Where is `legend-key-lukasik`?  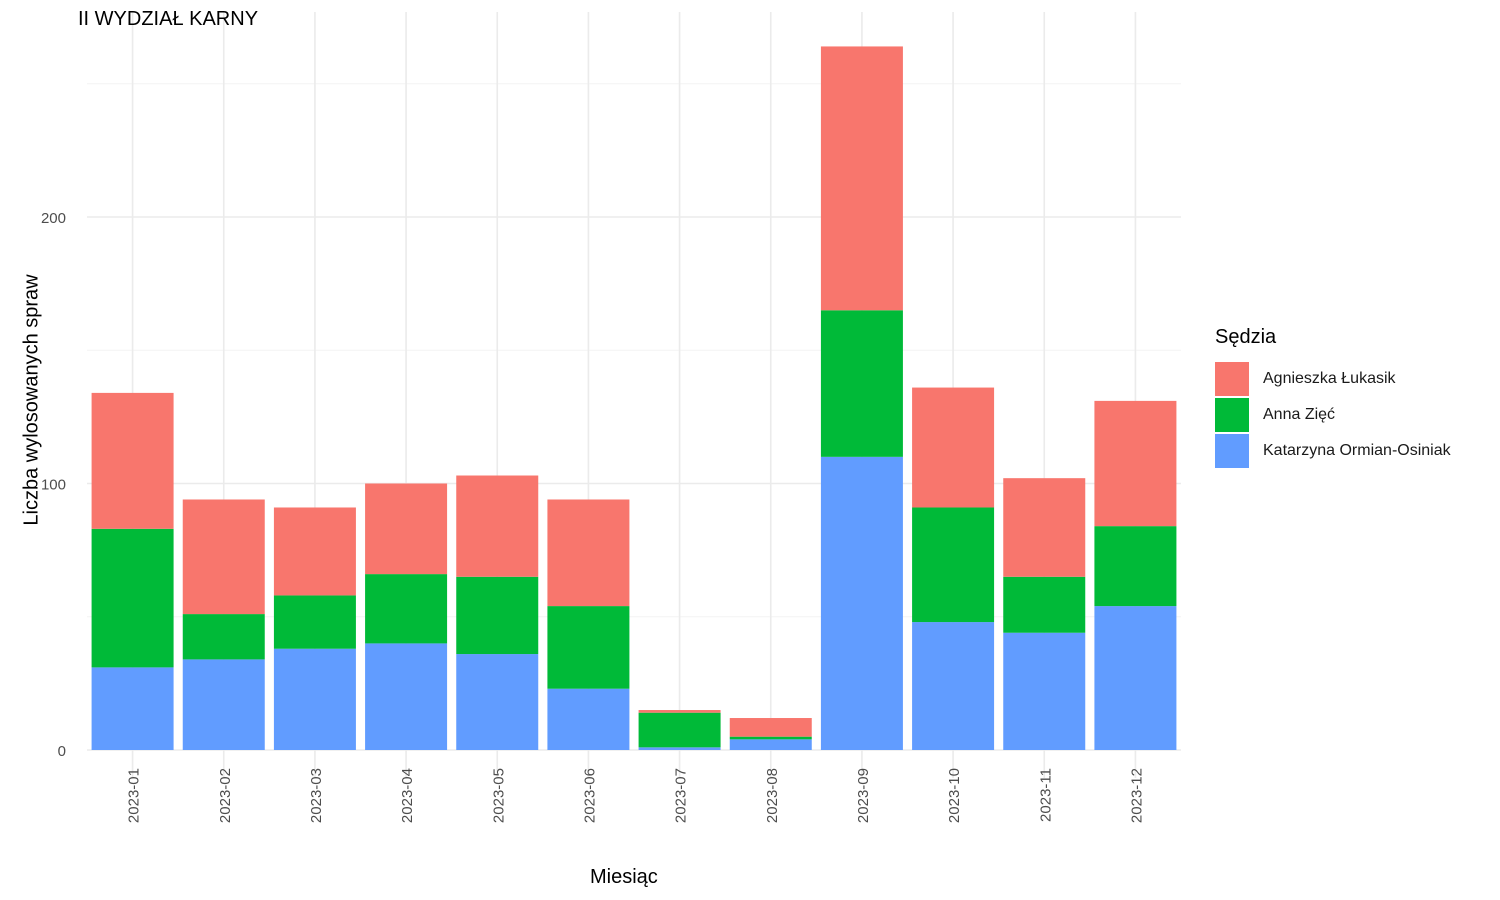 legend-key-lukasik is located at coordinates (1232, 379).